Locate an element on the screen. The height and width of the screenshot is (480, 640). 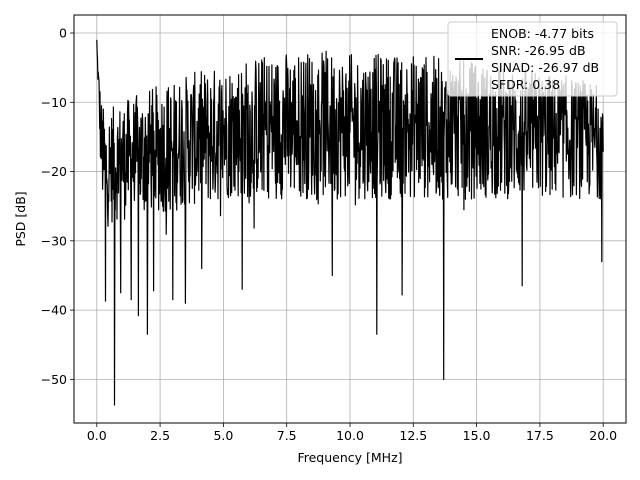
y-tick-label: −20 is located at coordinates (54, 171).